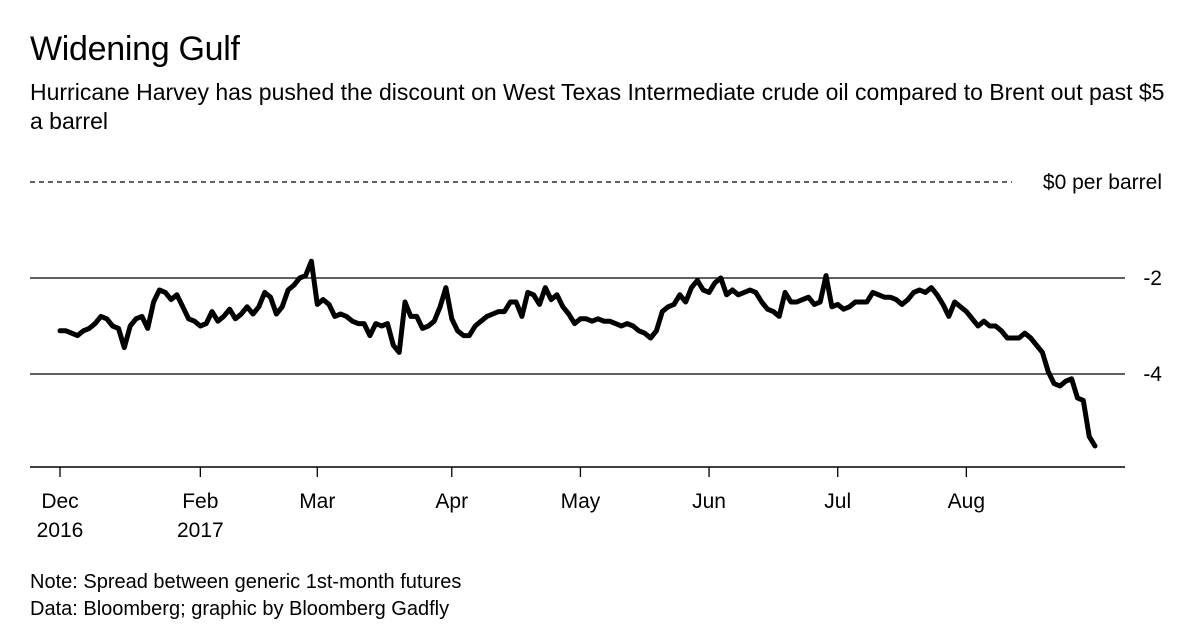 Image resolution: width=1200 pixels, height=643 pixels. Describe the element at coordinates (709, 501) in the screenshot. I see `x-tick-label: Jun` at that location.